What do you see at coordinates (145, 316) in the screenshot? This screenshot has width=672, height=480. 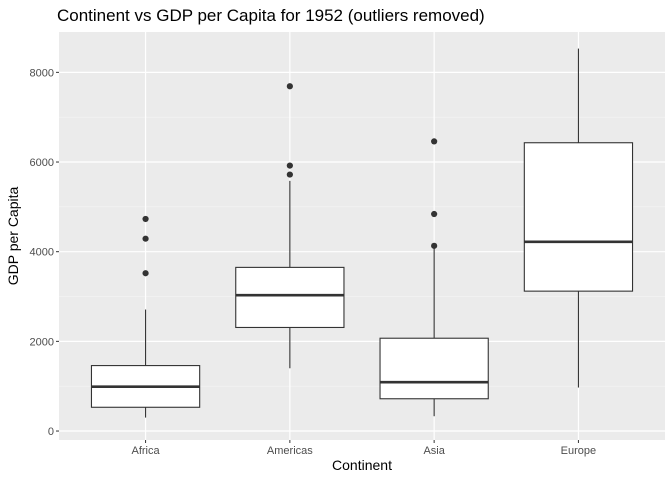 I see `box-africa` at bounding box center [145, 316].